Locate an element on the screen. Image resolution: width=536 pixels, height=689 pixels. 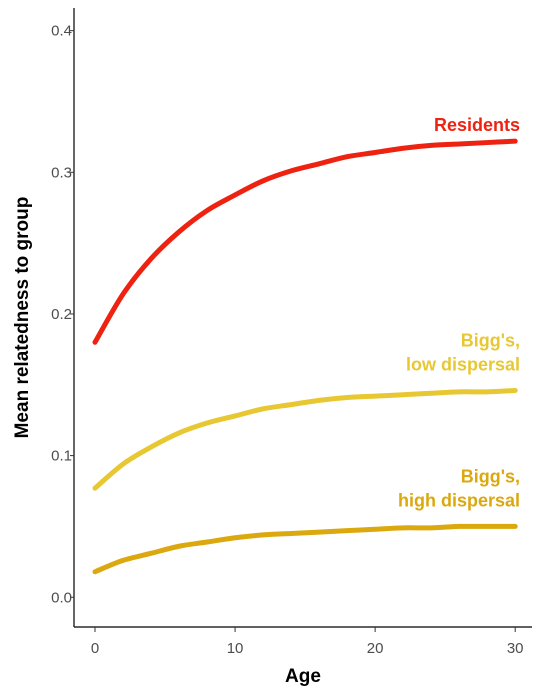
y-tick-label: 0.4 is located at coordinates (61, 31).